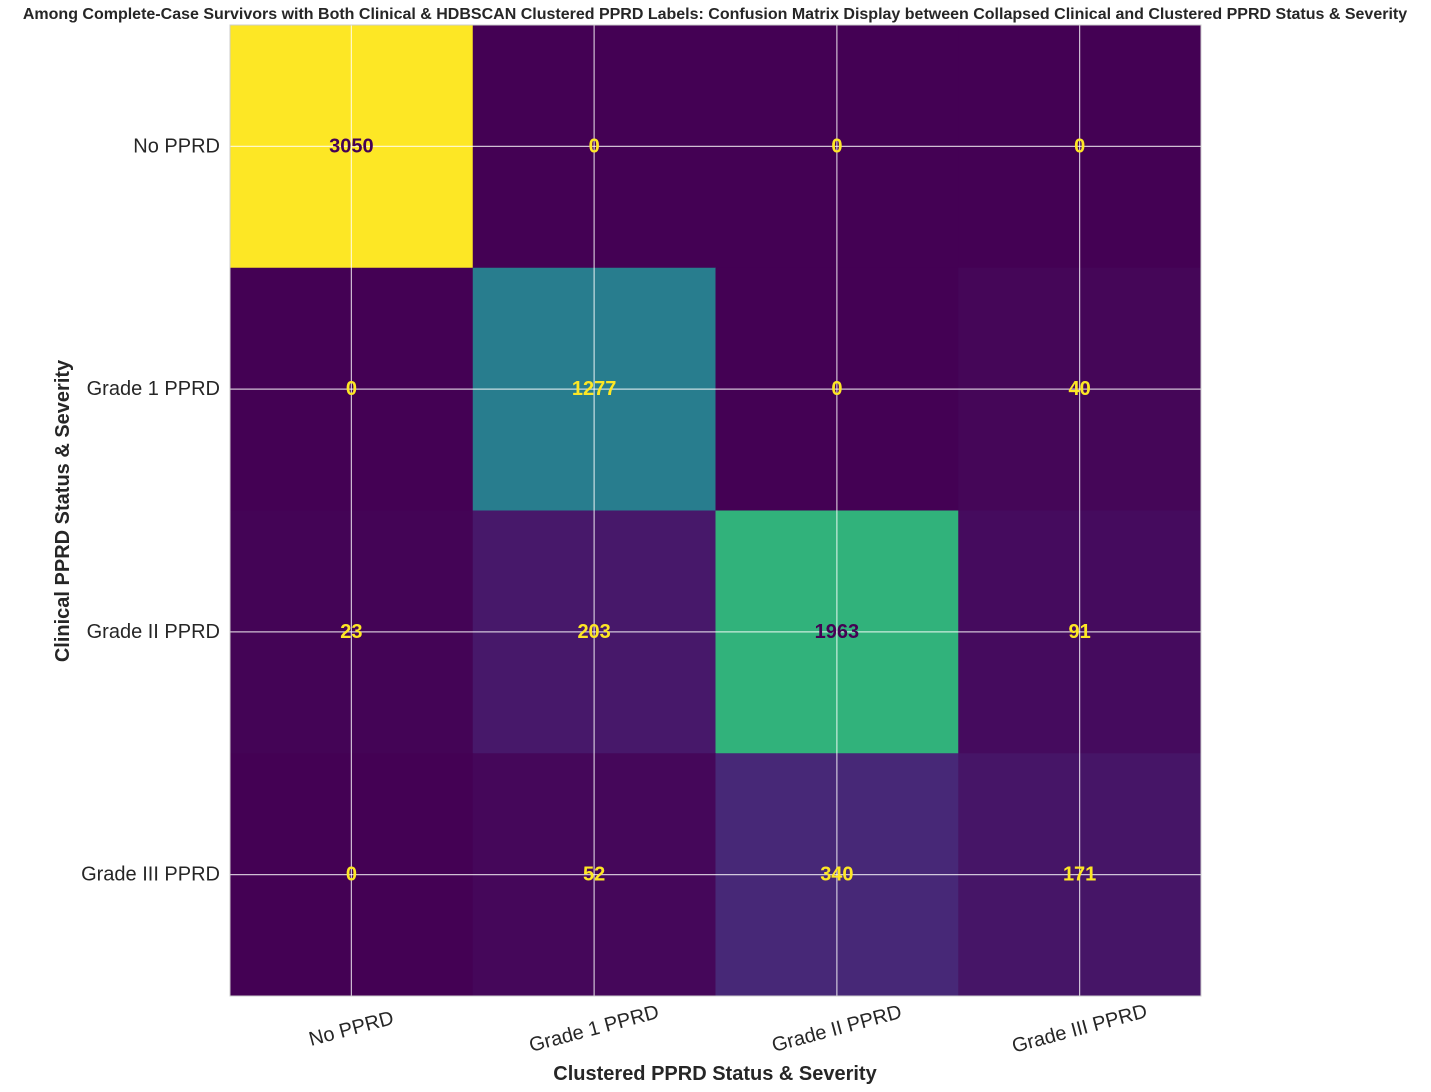  What do you see at coordinates (593, 632) in the screenshot?
I see `cell-value-label: 203` at bounding box center [593, 632].